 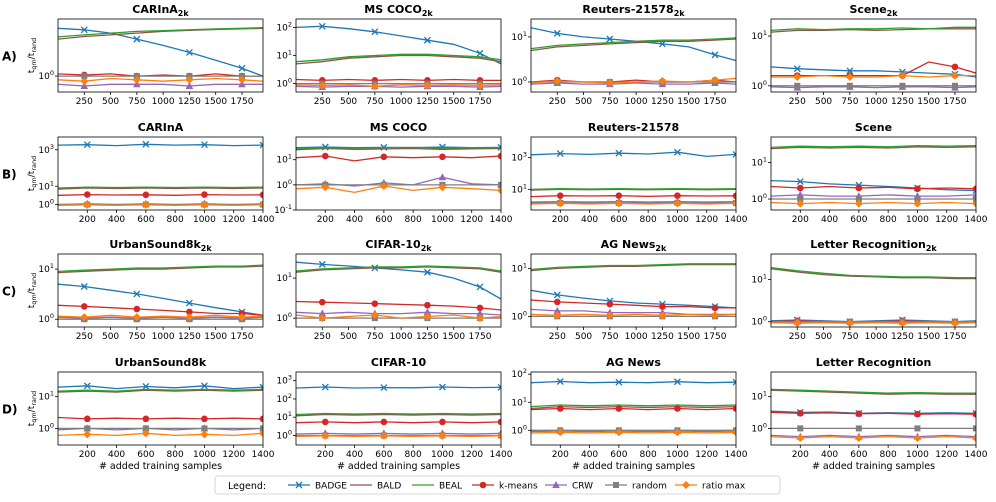 What do you see at coordinates (398, 245) in the screenshot?
I see `subplot-title: CIFAR-102k` at bounding box center [398, 245].